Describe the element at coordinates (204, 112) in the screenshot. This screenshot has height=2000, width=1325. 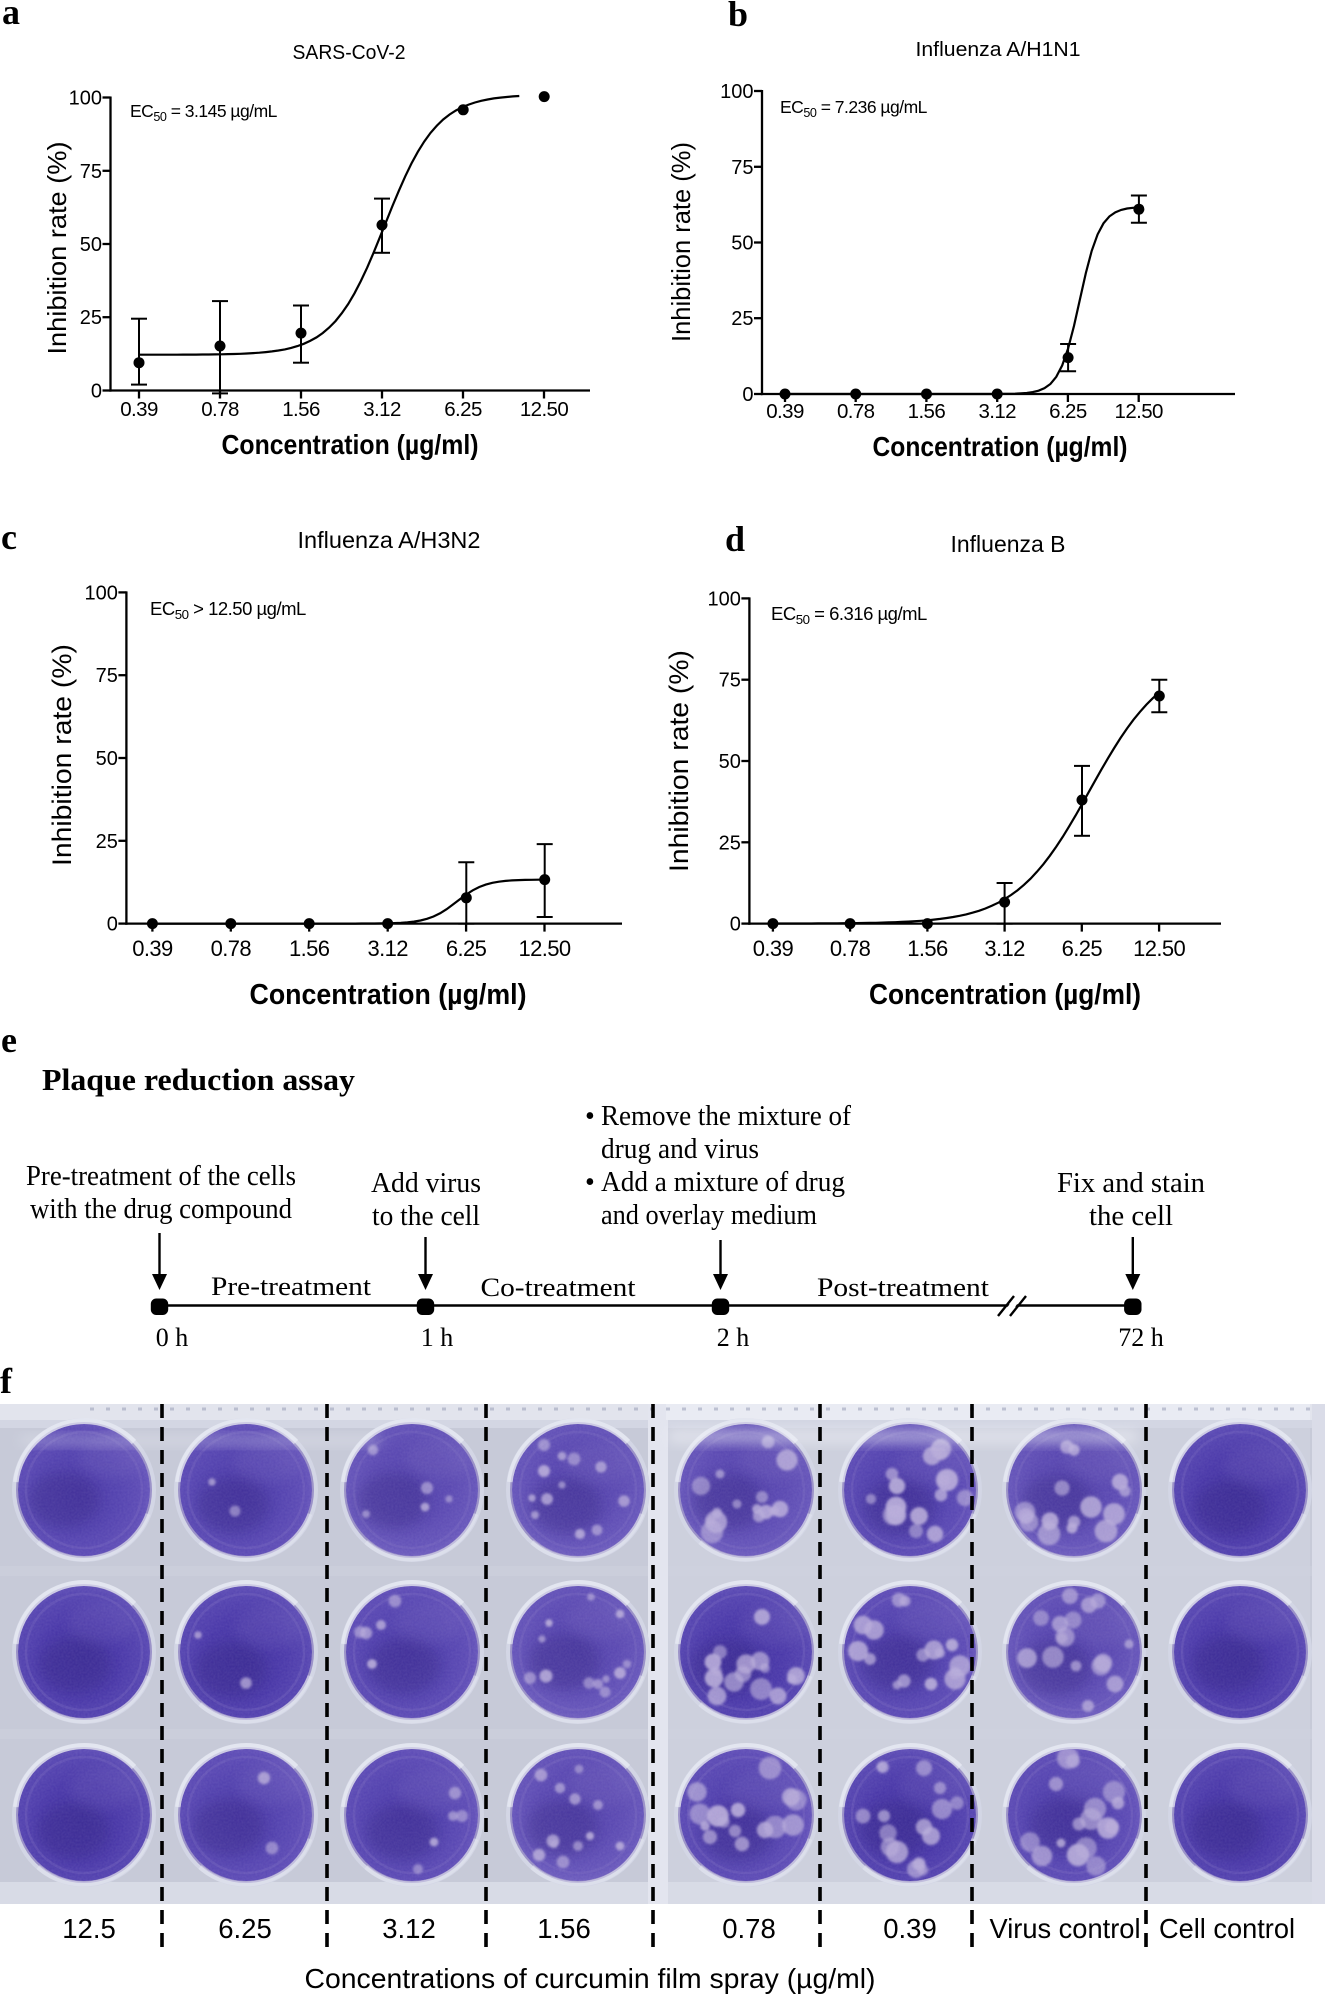
I see `svg-text: EC50 = 3.145 µg/mL` at that location.